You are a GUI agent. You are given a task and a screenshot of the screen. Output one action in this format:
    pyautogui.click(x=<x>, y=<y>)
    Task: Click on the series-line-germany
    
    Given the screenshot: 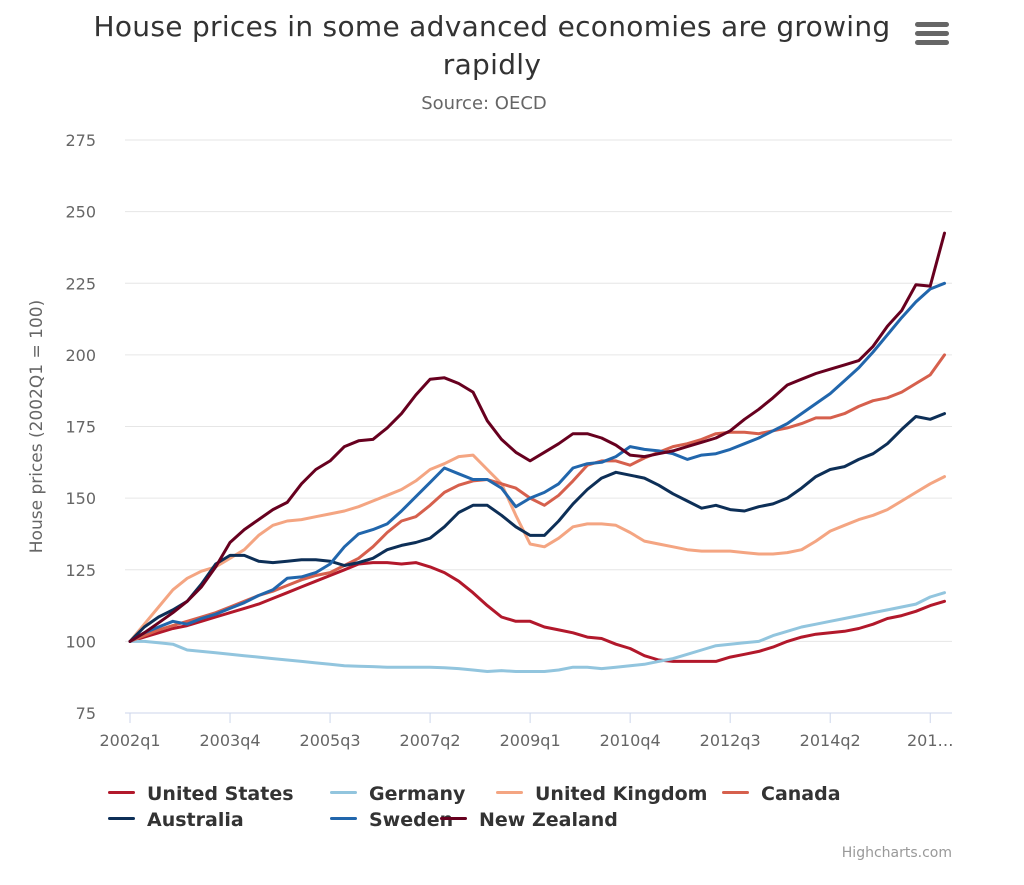 What is the action you would take?
    pyautogui.click(x=537, y=632)
    